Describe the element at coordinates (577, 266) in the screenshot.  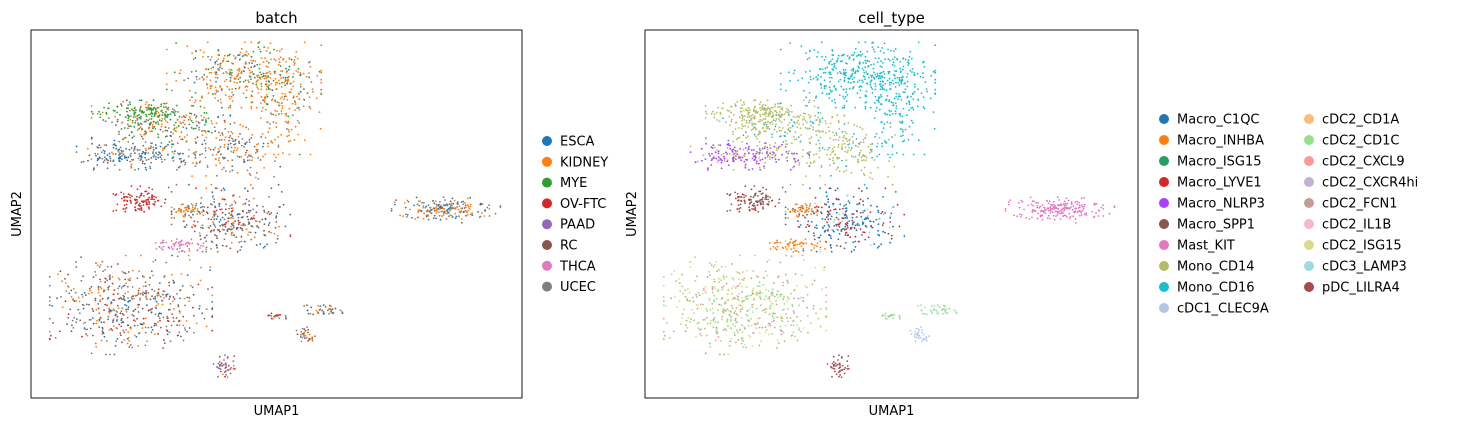
I see `legend-label: THCA` at that location.